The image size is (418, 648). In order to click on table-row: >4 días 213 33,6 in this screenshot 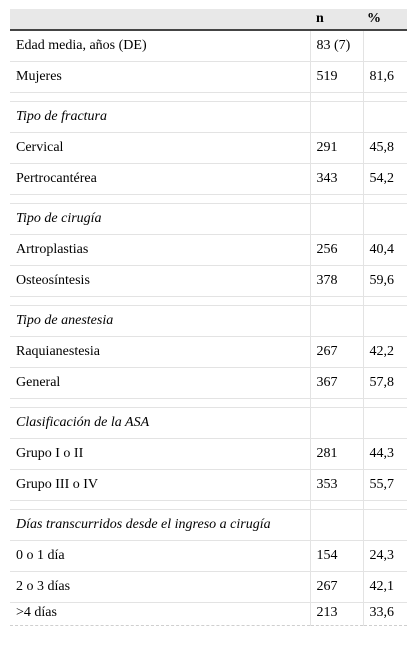, I will do `click(208, 614)`.